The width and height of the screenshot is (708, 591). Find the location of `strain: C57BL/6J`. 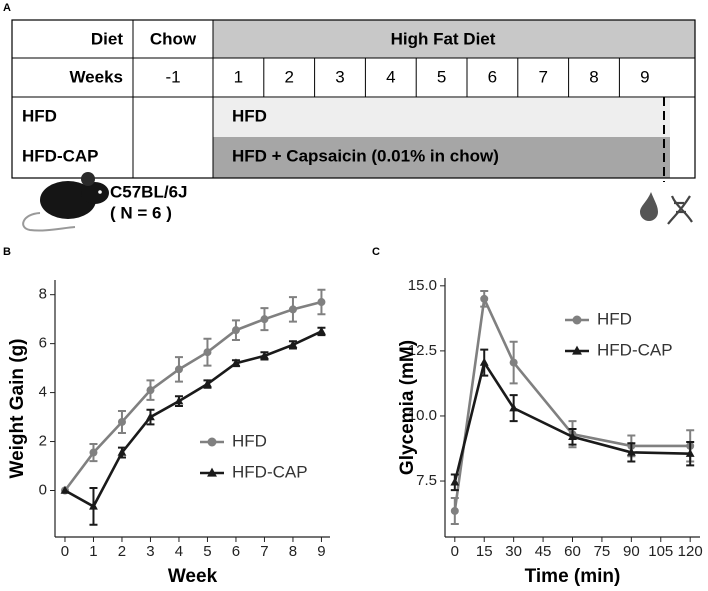

strain: C57BL/6J is located at coordinates (148, 191).